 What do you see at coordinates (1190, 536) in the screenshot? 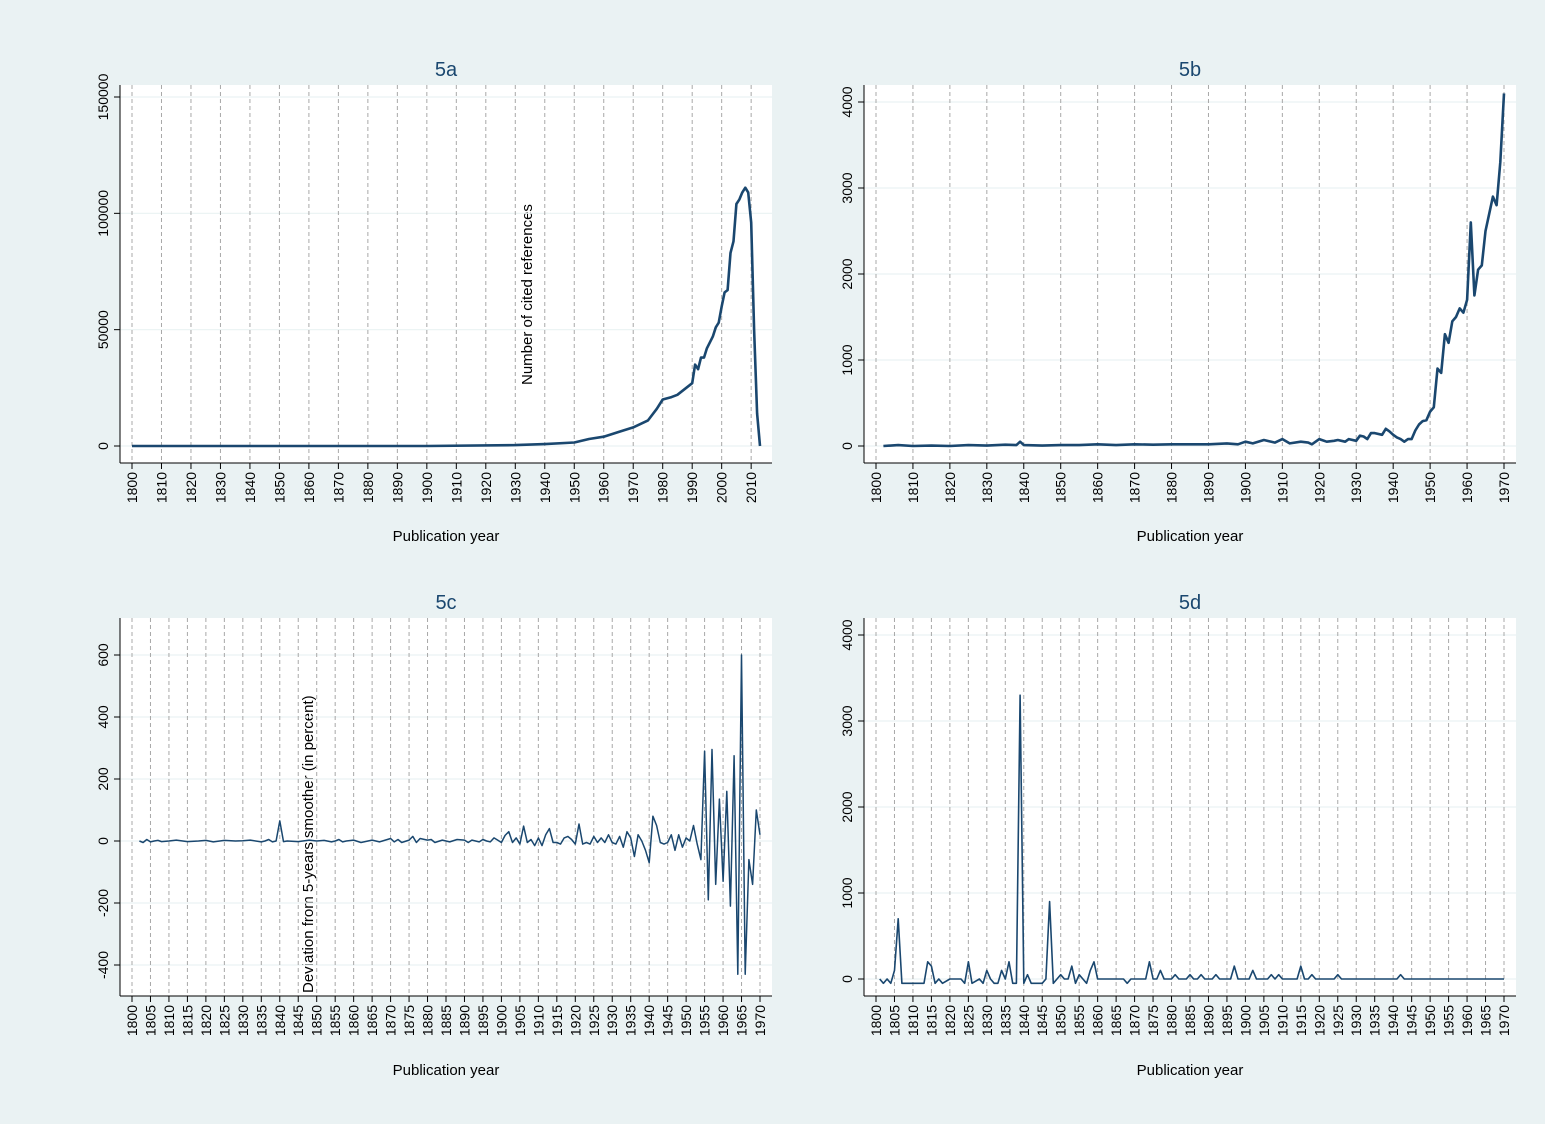
I see `x-axis-title-5b: Publication year` at bounding box center [1190, 536].